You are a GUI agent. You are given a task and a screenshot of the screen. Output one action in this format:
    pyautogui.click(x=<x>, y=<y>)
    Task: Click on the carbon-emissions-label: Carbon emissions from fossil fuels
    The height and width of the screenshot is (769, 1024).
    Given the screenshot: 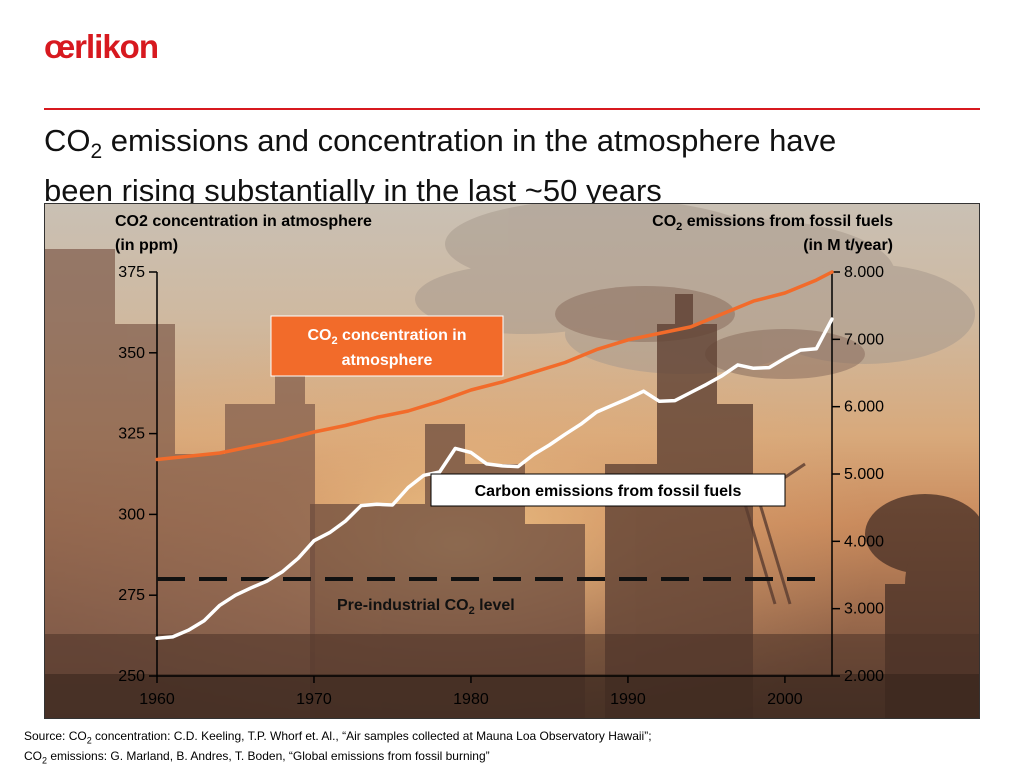 What is the action you would take?
    pyautogui.click(x=608, y=491)
    